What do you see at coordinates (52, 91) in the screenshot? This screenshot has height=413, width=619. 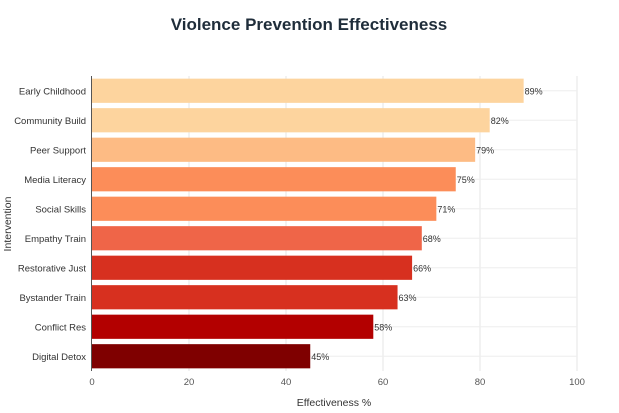 I see `y-tick-label: Early Childhood` at bounding box center [52, 91].